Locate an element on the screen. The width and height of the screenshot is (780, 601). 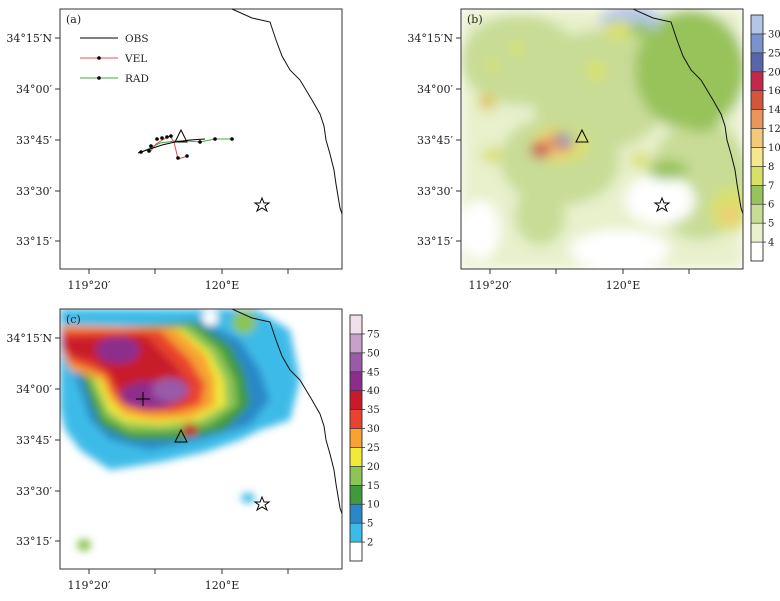
colorbar-label: 14 is located at coordinates (774, 110).